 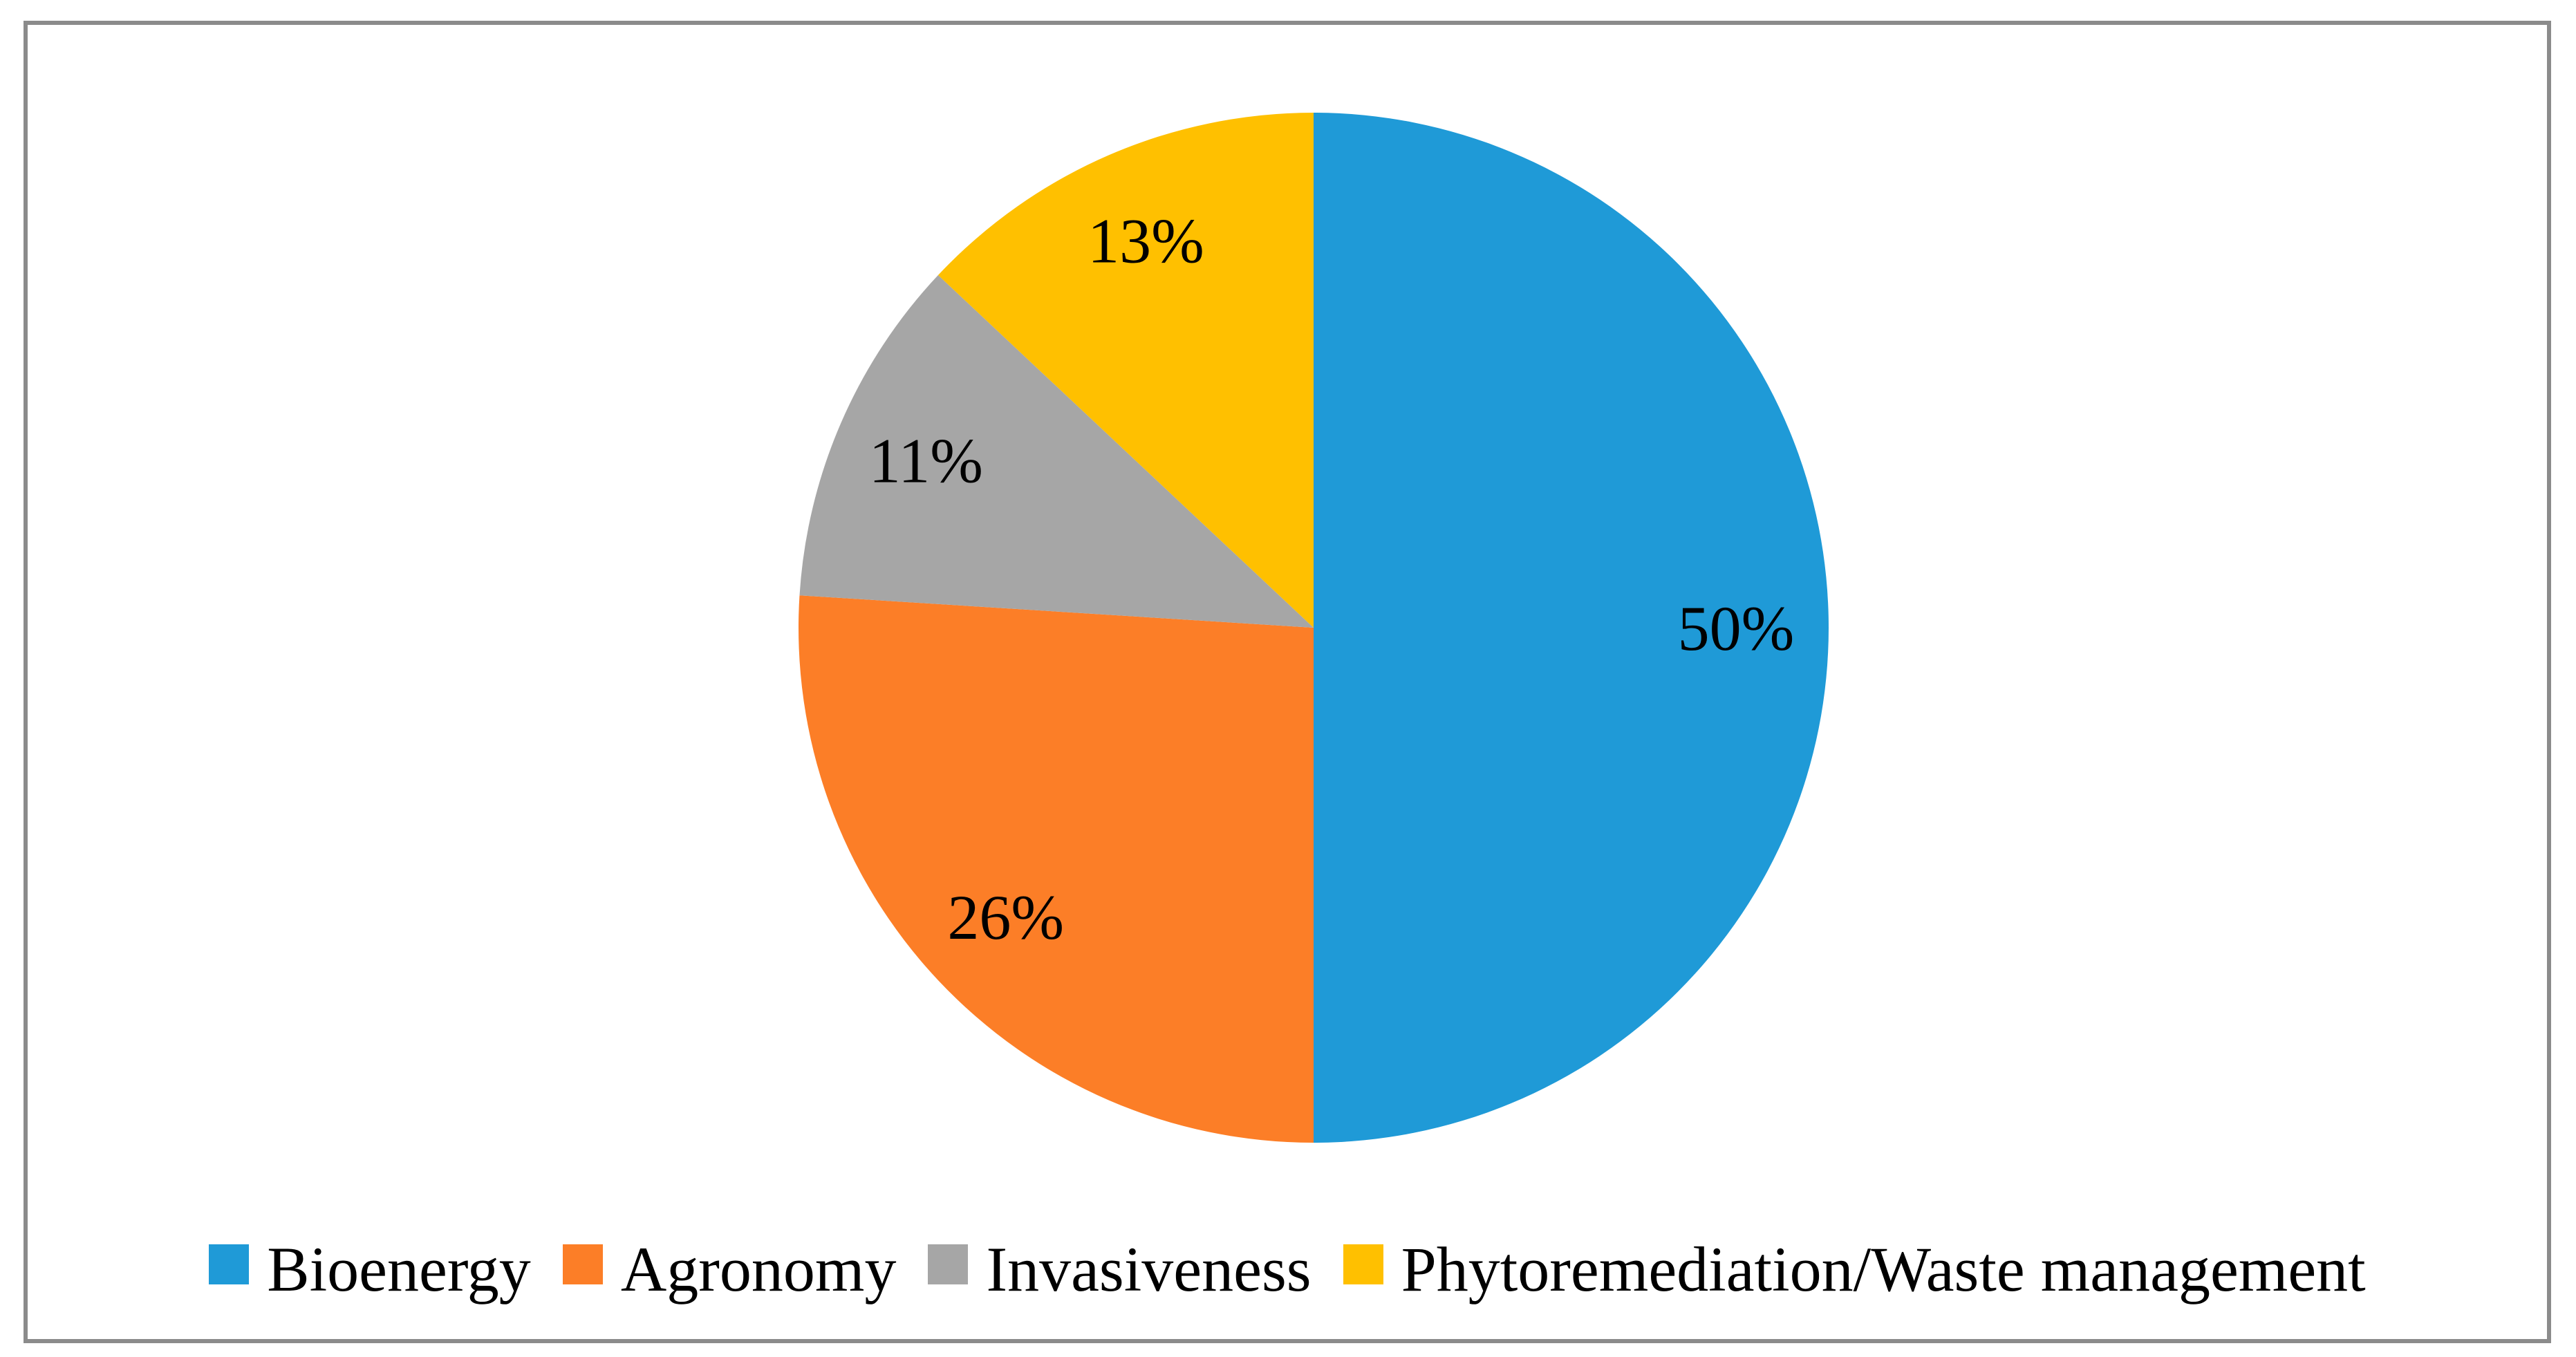 I want to click on pie-slice-agronomy, so click(x=1056, y=869).